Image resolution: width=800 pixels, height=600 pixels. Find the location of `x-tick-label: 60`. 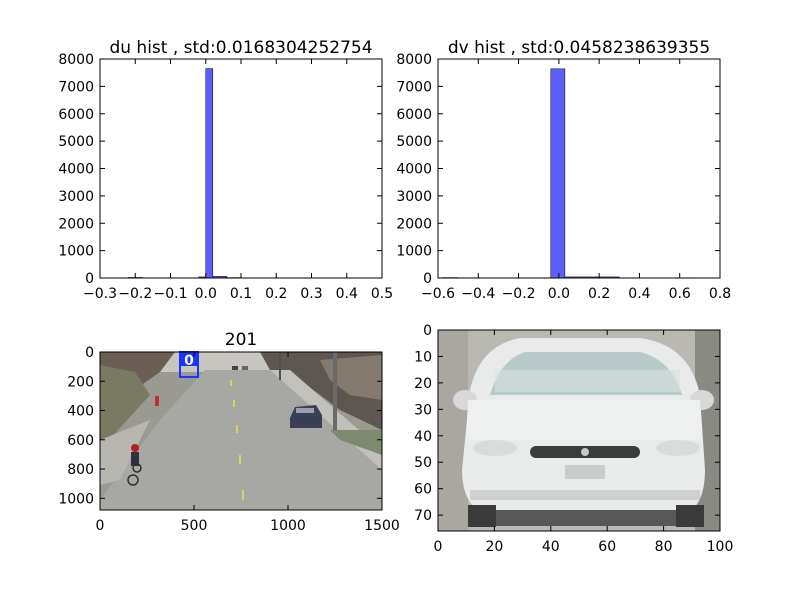

x-tick-label: 60 is located at coordinates (607, 547).